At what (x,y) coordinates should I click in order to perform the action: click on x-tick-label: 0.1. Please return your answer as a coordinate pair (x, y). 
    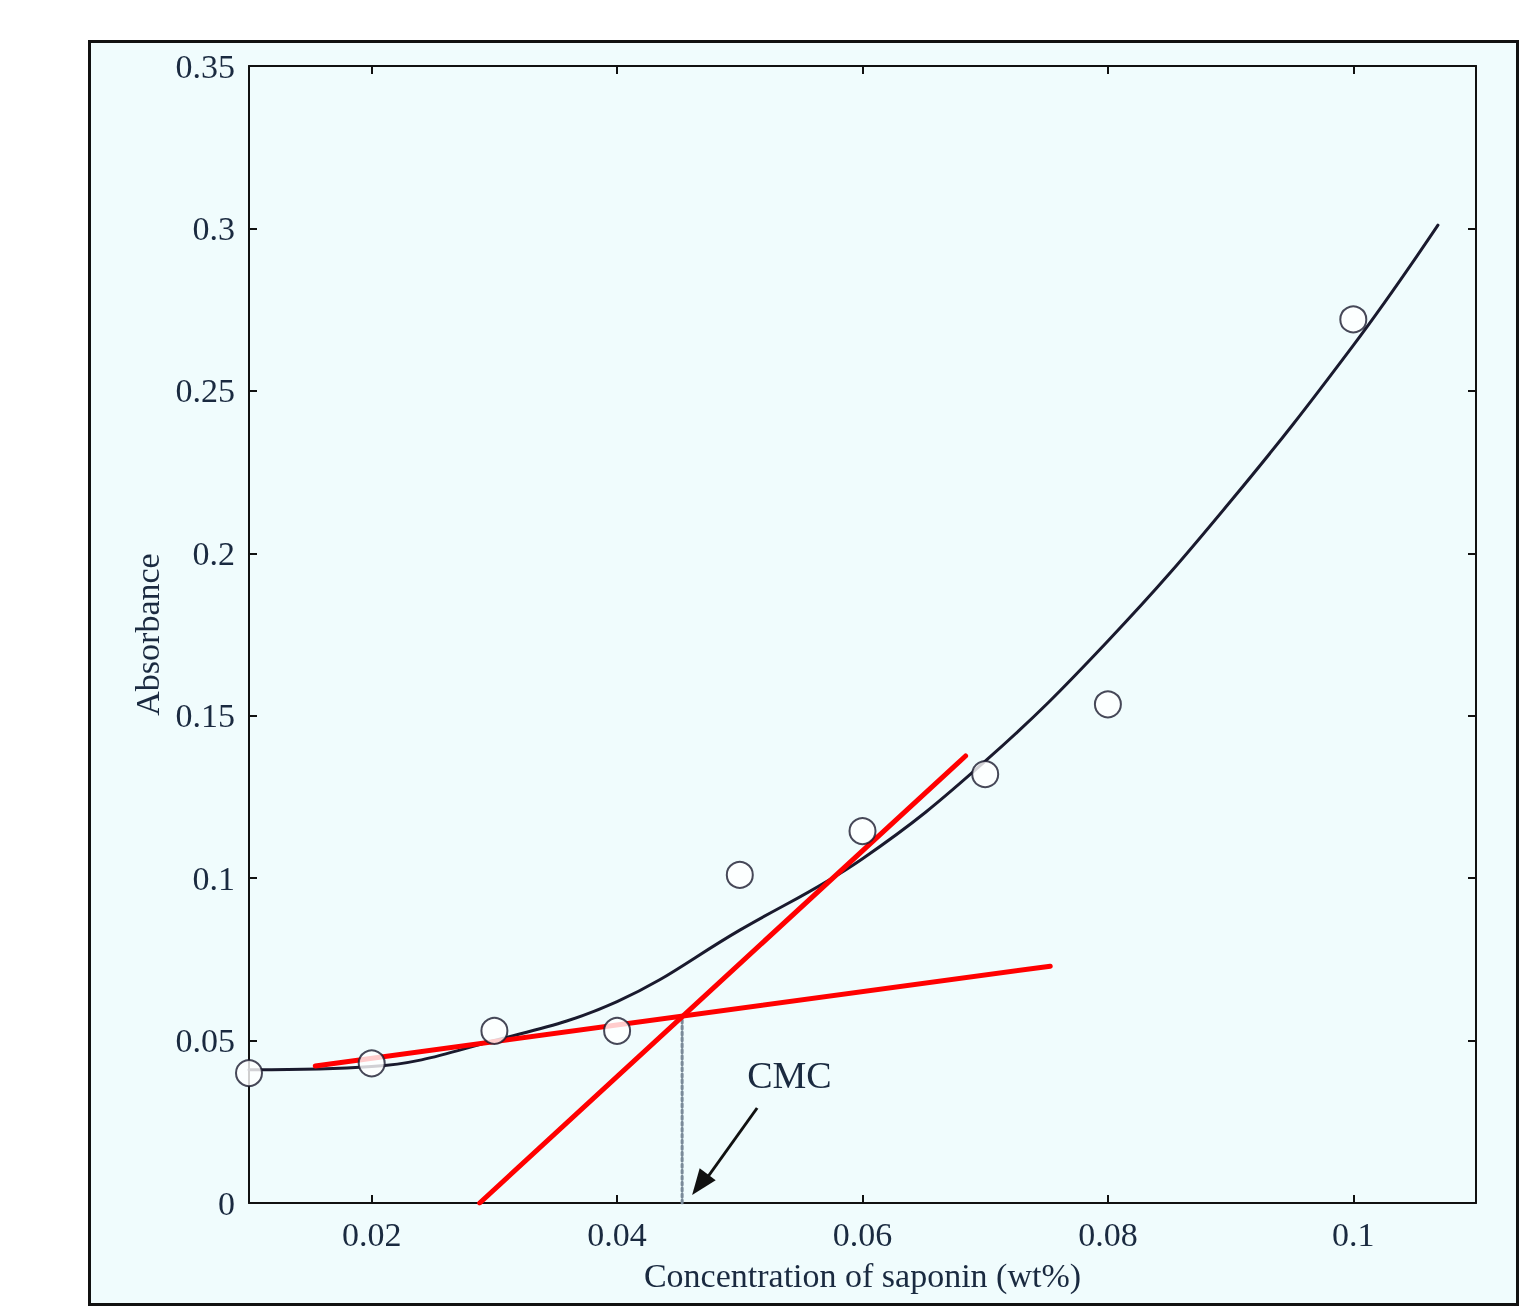
    Looking at the image, I should click on (1353, 1234).